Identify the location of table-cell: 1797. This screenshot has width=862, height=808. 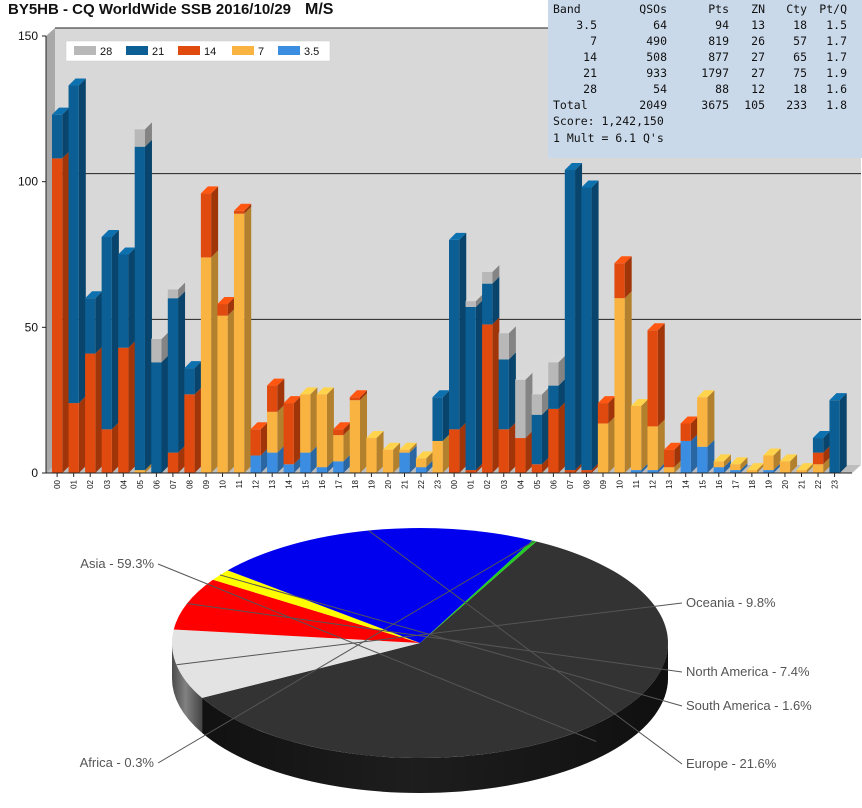
(715, 73).